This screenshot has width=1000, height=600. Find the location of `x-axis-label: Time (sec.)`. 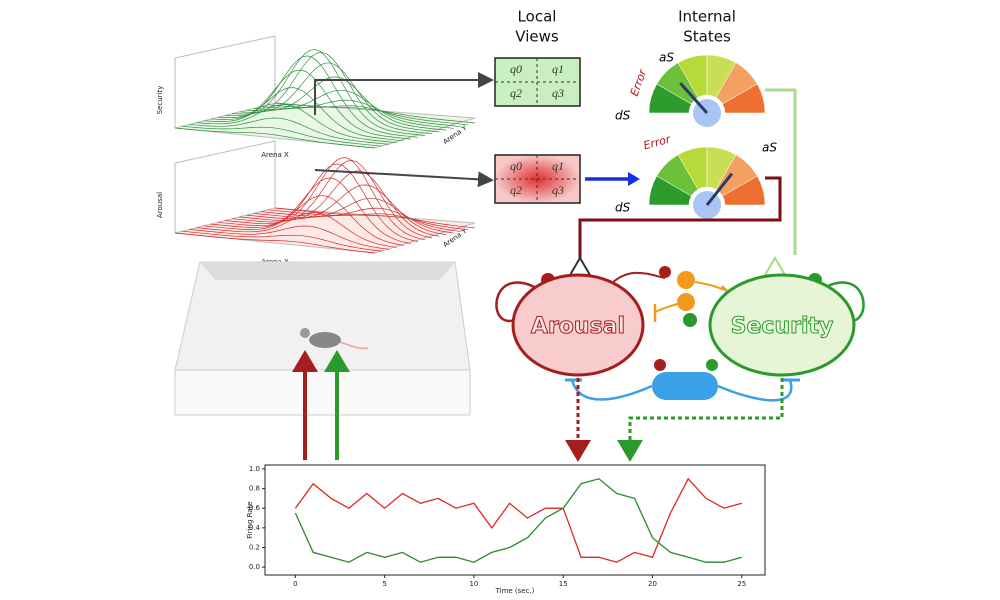

x-axis-label: Time (sec.) is located at coordinates (515, 591).